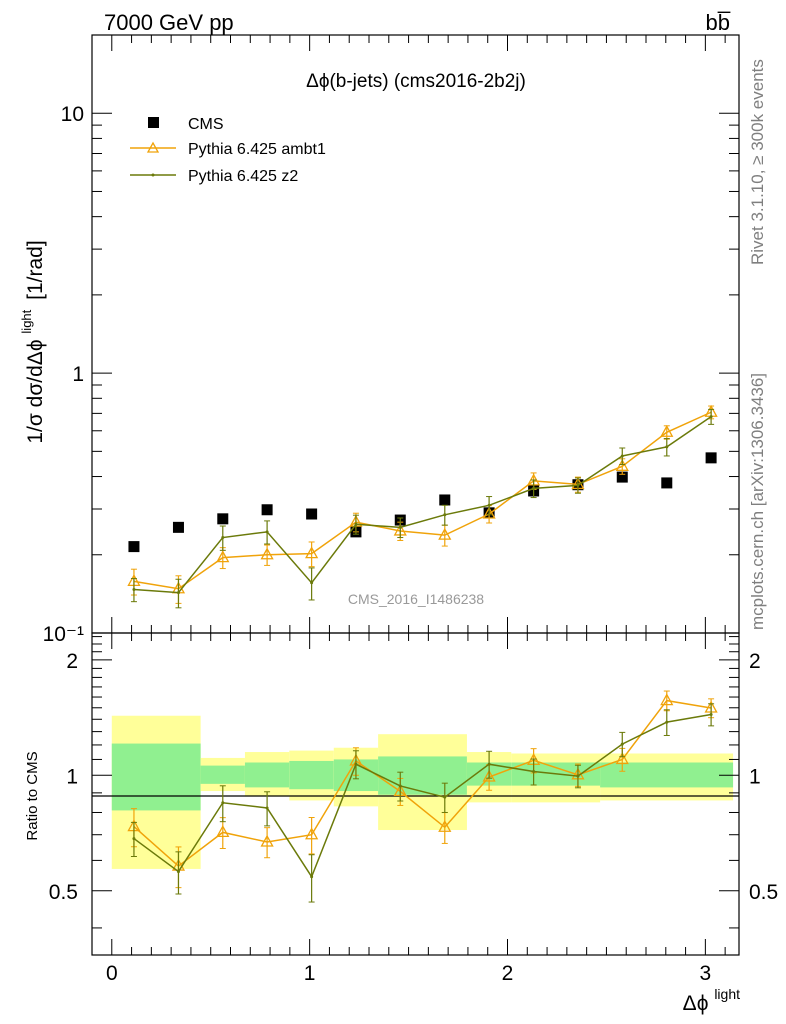 Image resolution: width=786 pixels, height=1024 pixels. What do you see at coordinates (63, 892) in the screenshot?
I see `ratio-tick-label-left: 0.5` at bounding box center [63, 892].